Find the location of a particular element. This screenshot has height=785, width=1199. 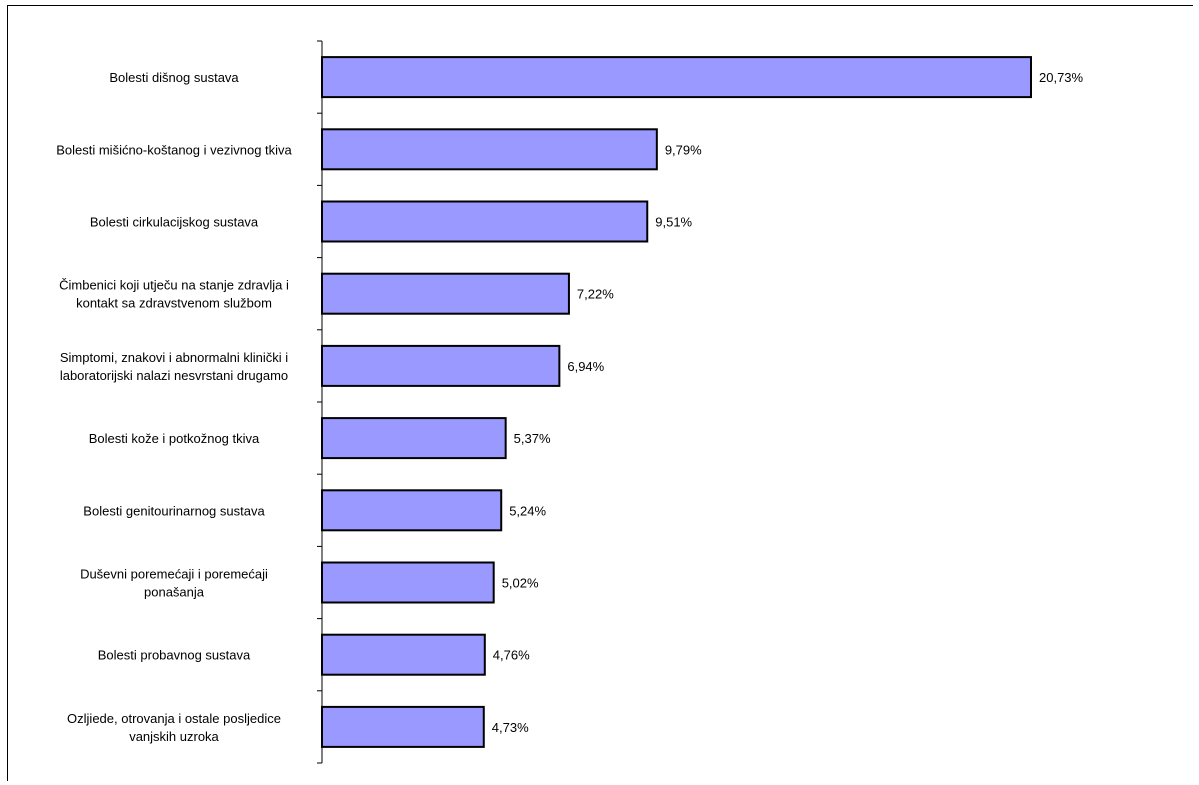

value-label: 5,02% is located at coordinates (520, 583).